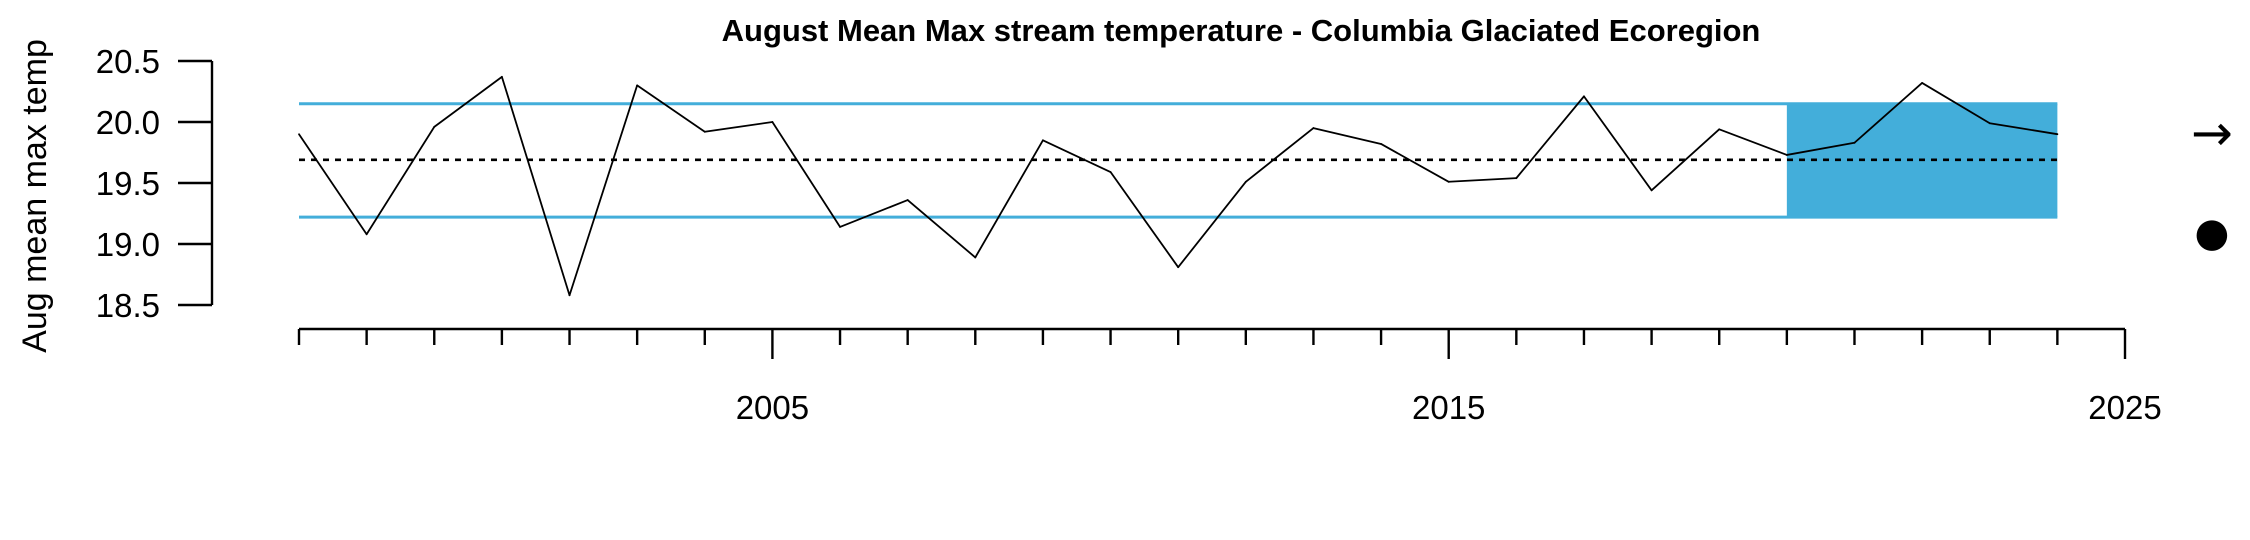 This screenshot has height=540, width=2250. Describe the element at coordinates (128, 122) in the screenshot. I see `y-tick-label: 20.0` at that location.